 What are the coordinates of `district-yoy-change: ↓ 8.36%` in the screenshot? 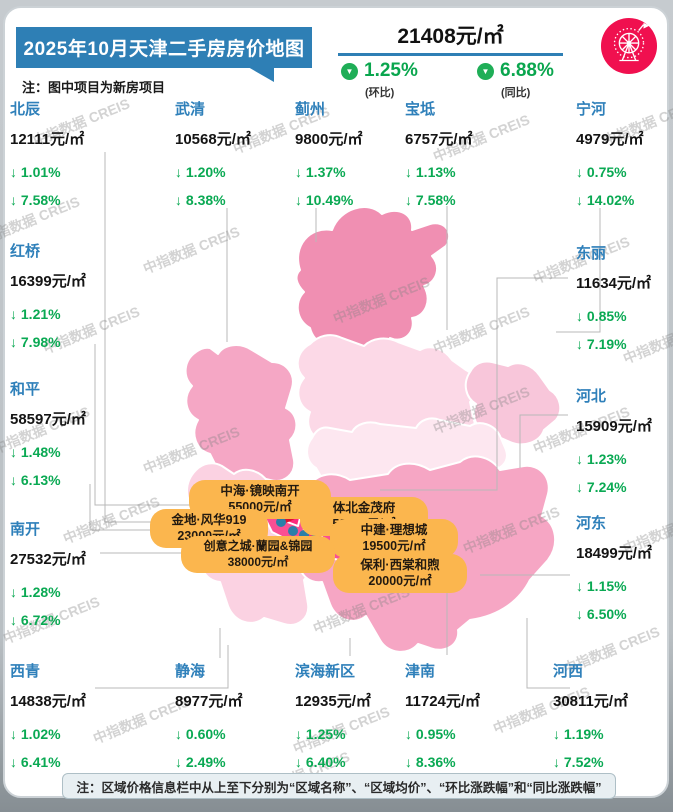 It's located at (430, 762).